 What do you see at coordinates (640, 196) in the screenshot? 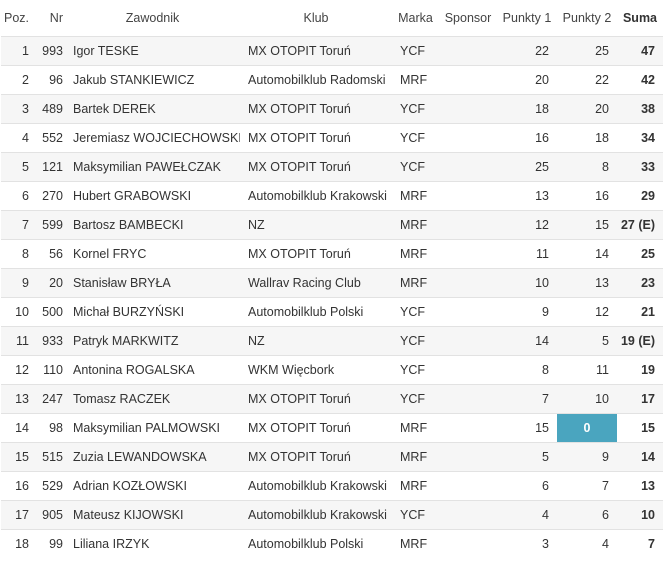
I see `cell-sum: 29` at bounding box center [640, 196].